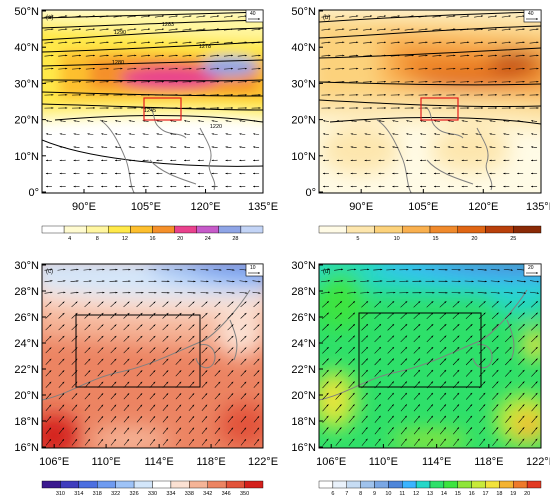  Describe the element at coordinates (26, 344) in the screenshot. I see `panel-c-y-tick-label: 24°N` at that location.